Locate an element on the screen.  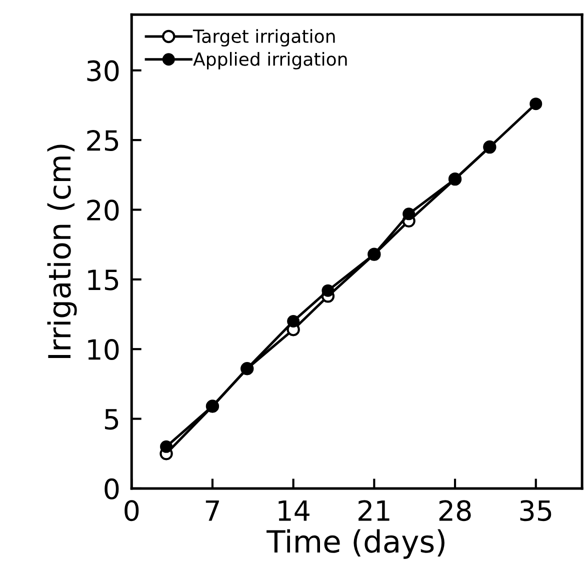
x-tick-label: 14 is located at coordinates (294, 510).